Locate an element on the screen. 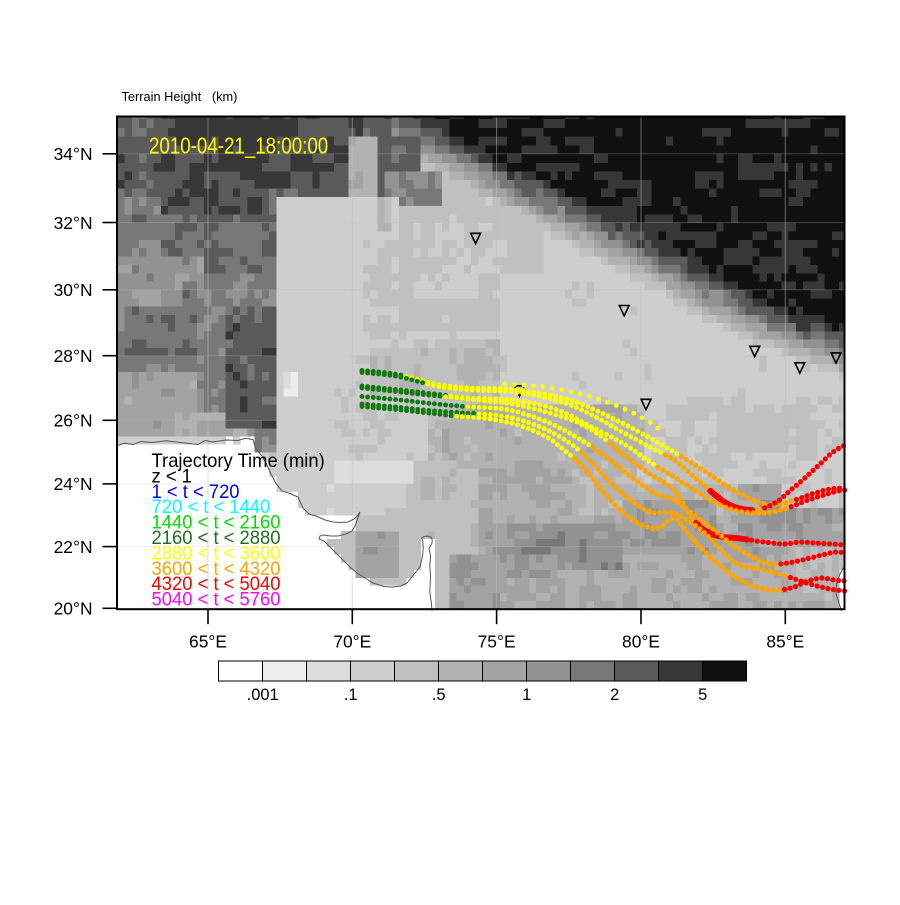 The image size is (900, 905). svg-text: 2160 < t < 2880 is located at coordinates (216, 537).